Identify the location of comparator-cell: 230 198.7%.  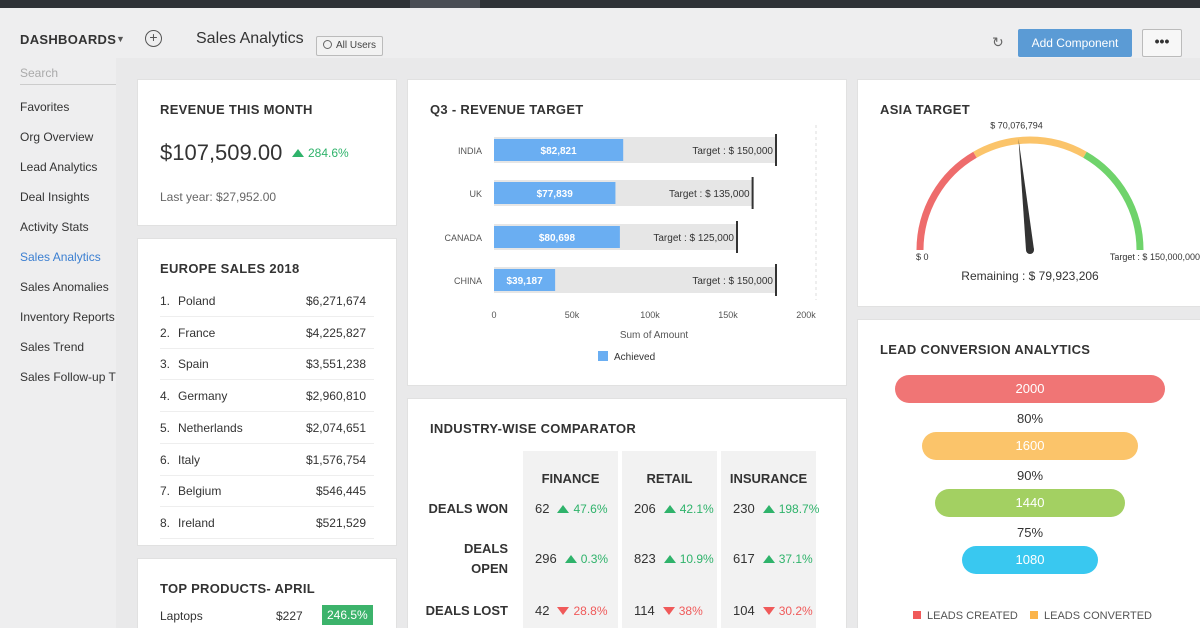
(776, 508).